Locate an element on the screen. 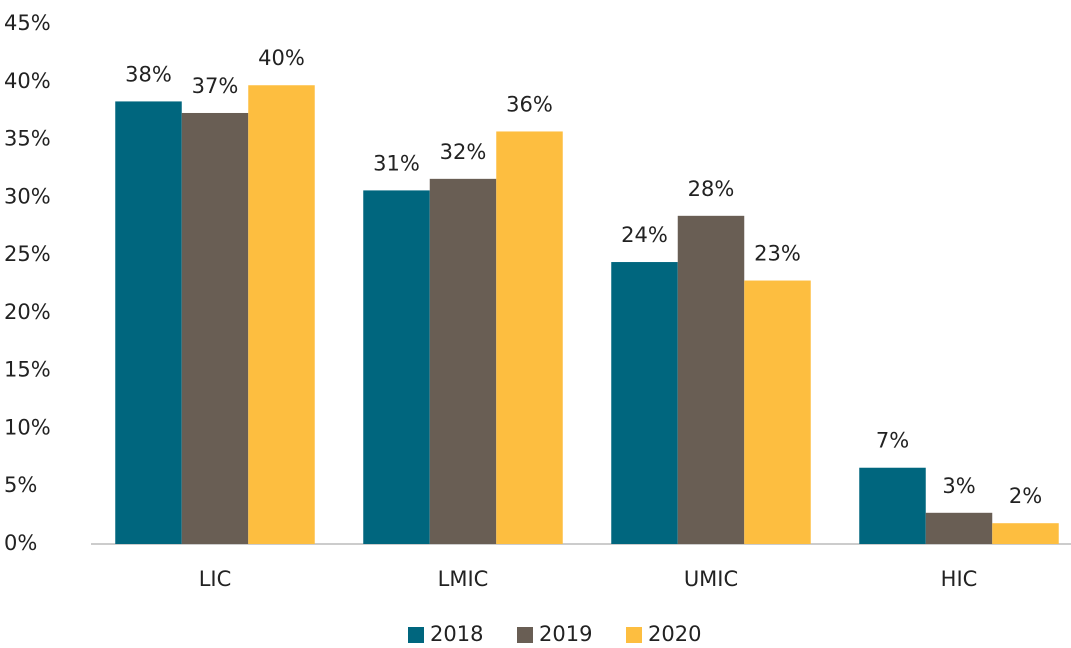 This screenshot has width=1071, height=648. y-tick-label: 35% is located at coordinates (27, 139).